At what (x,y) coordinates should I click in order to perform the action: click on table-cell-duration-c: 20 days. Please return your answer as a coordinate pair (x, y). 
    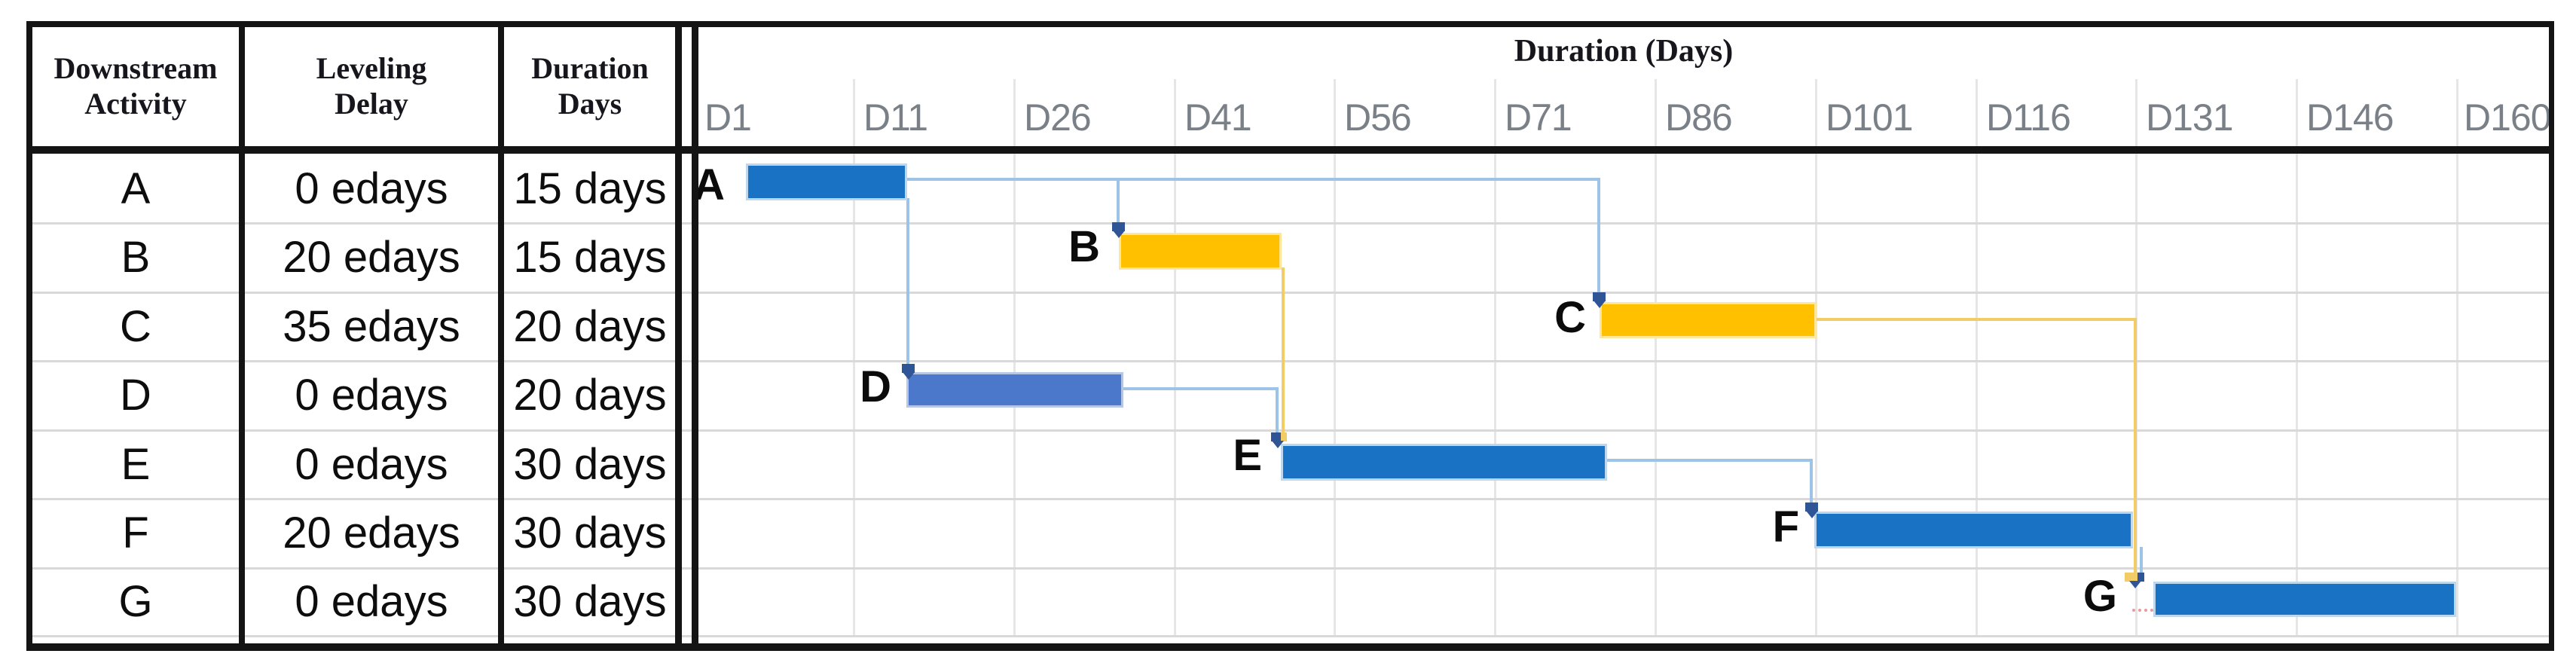
    Looking at the image, I should click on (590, 326).